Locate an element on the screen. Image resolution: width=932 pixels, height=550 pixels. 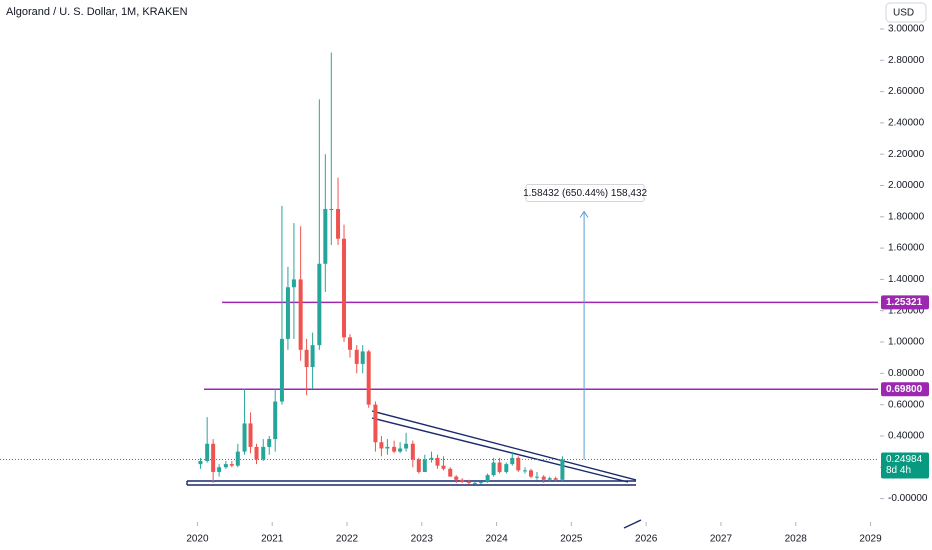
y-tick-label: 0.80000 is located at coordinates (906, 373).